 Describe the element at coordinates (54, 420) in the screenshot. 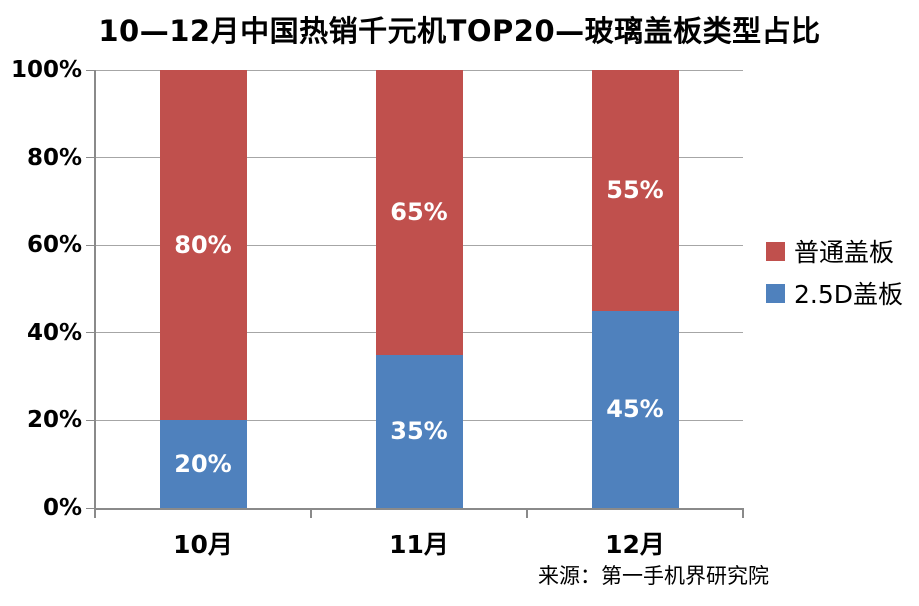

I see `y-tick-label: 20%` at that location.